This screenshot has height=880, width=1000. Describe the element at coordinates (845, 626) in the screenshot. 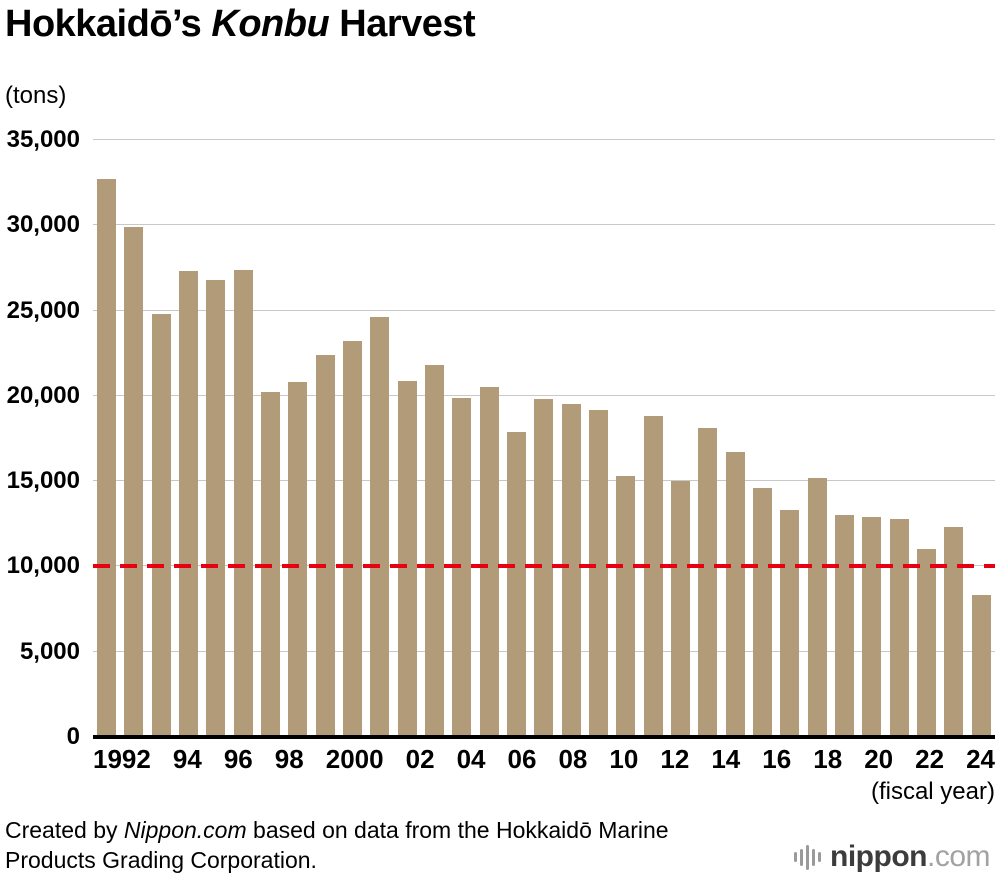

I see `bar-2019` at that location.